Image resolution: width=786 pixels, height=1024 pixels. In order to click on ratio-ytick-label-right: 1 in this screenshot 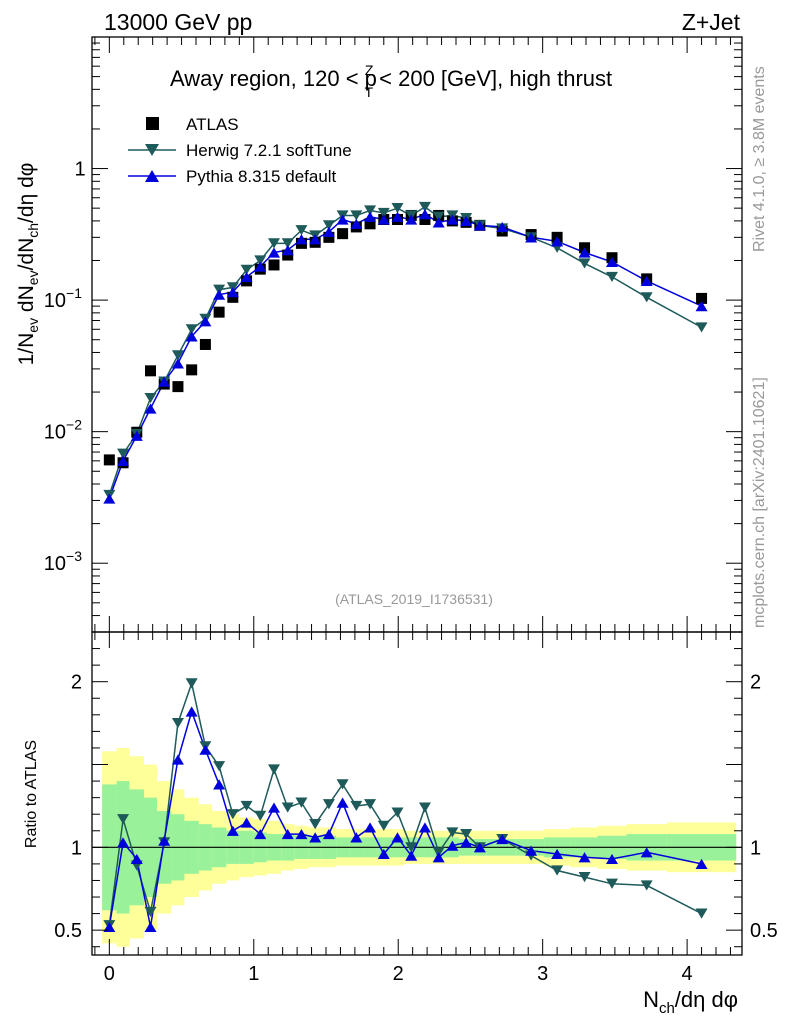, I will do `click(755, 848)`.